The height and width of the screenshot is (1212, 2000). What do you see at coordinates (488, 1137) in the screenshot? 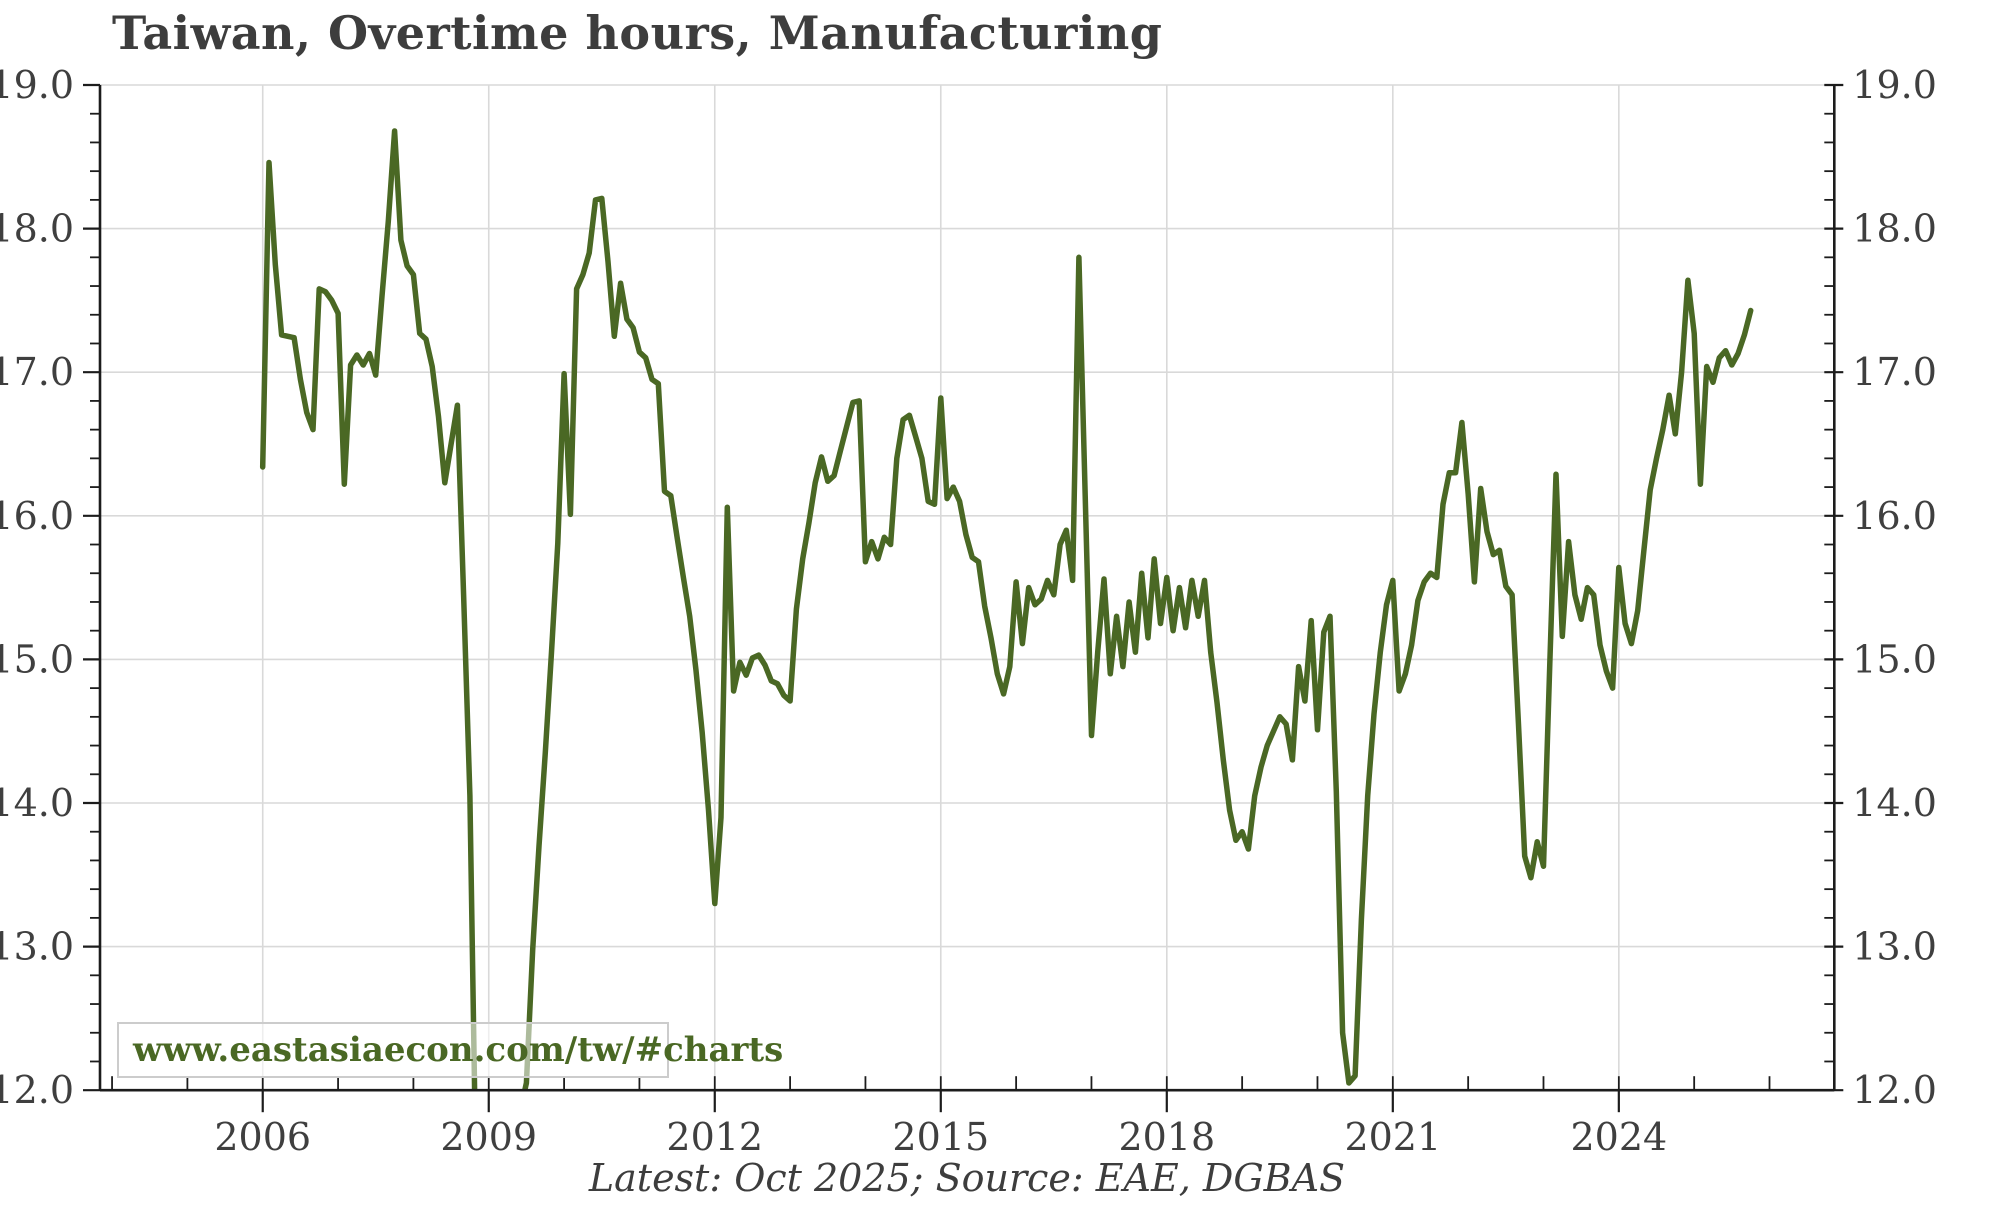
I see `x-axis-label: 2009` at bounding box center [488, 1137].